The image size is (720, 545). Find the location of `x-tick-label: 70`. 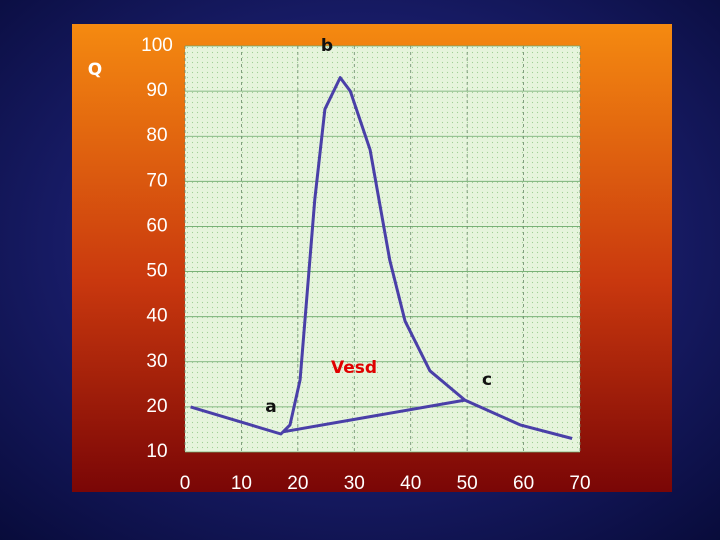

x-tick-label: 70 is located at coordinates (579, 483).